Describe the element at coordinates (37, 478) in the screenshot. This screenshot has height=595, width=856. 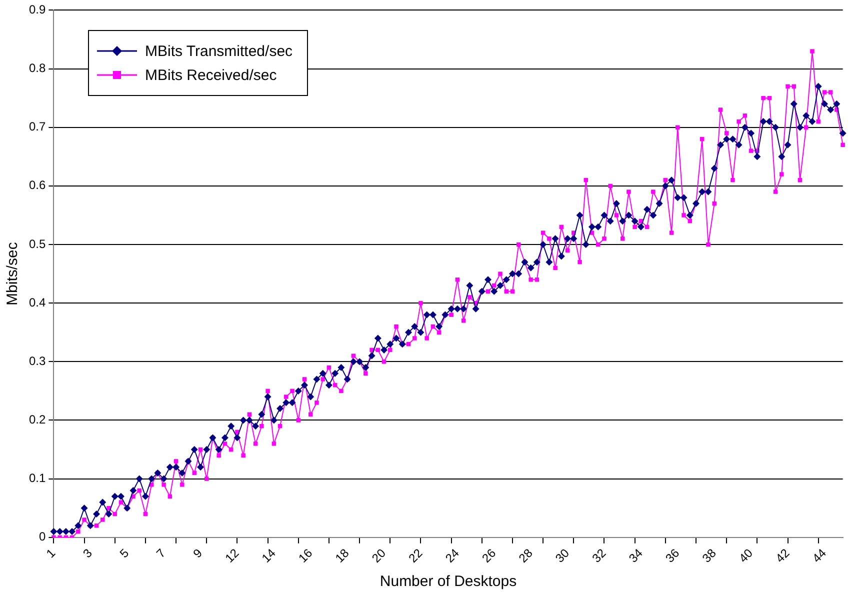
I see `y-tick-label: 0.1` at that location.